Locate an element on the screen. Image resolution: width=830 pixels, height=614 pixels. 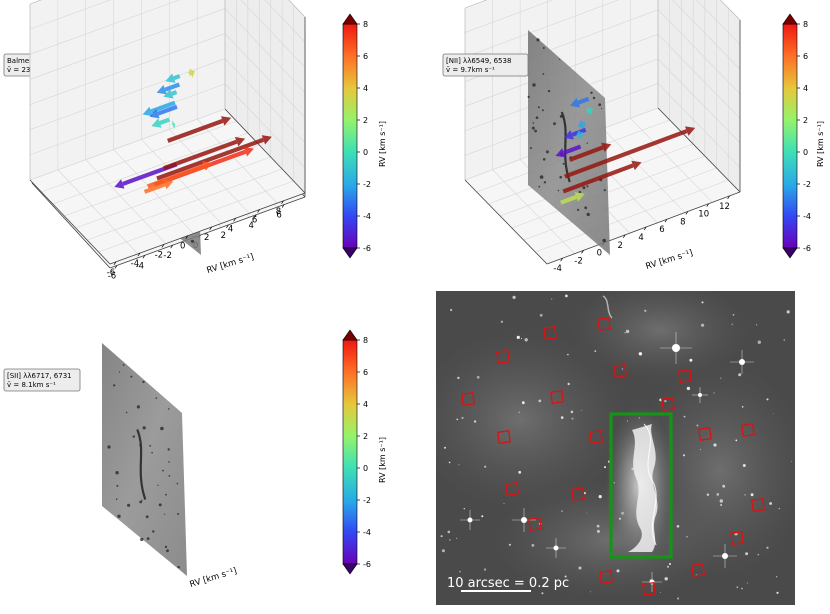
colorbar-tick-label: 6 is located at coordinates (805, 56).